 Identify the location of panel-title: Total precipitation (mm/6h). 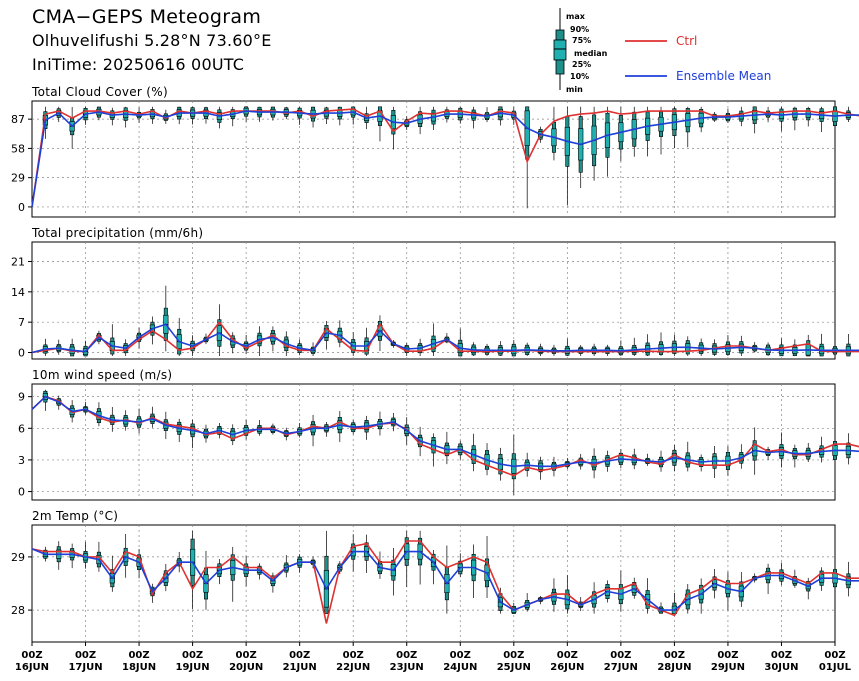
(117, 233).